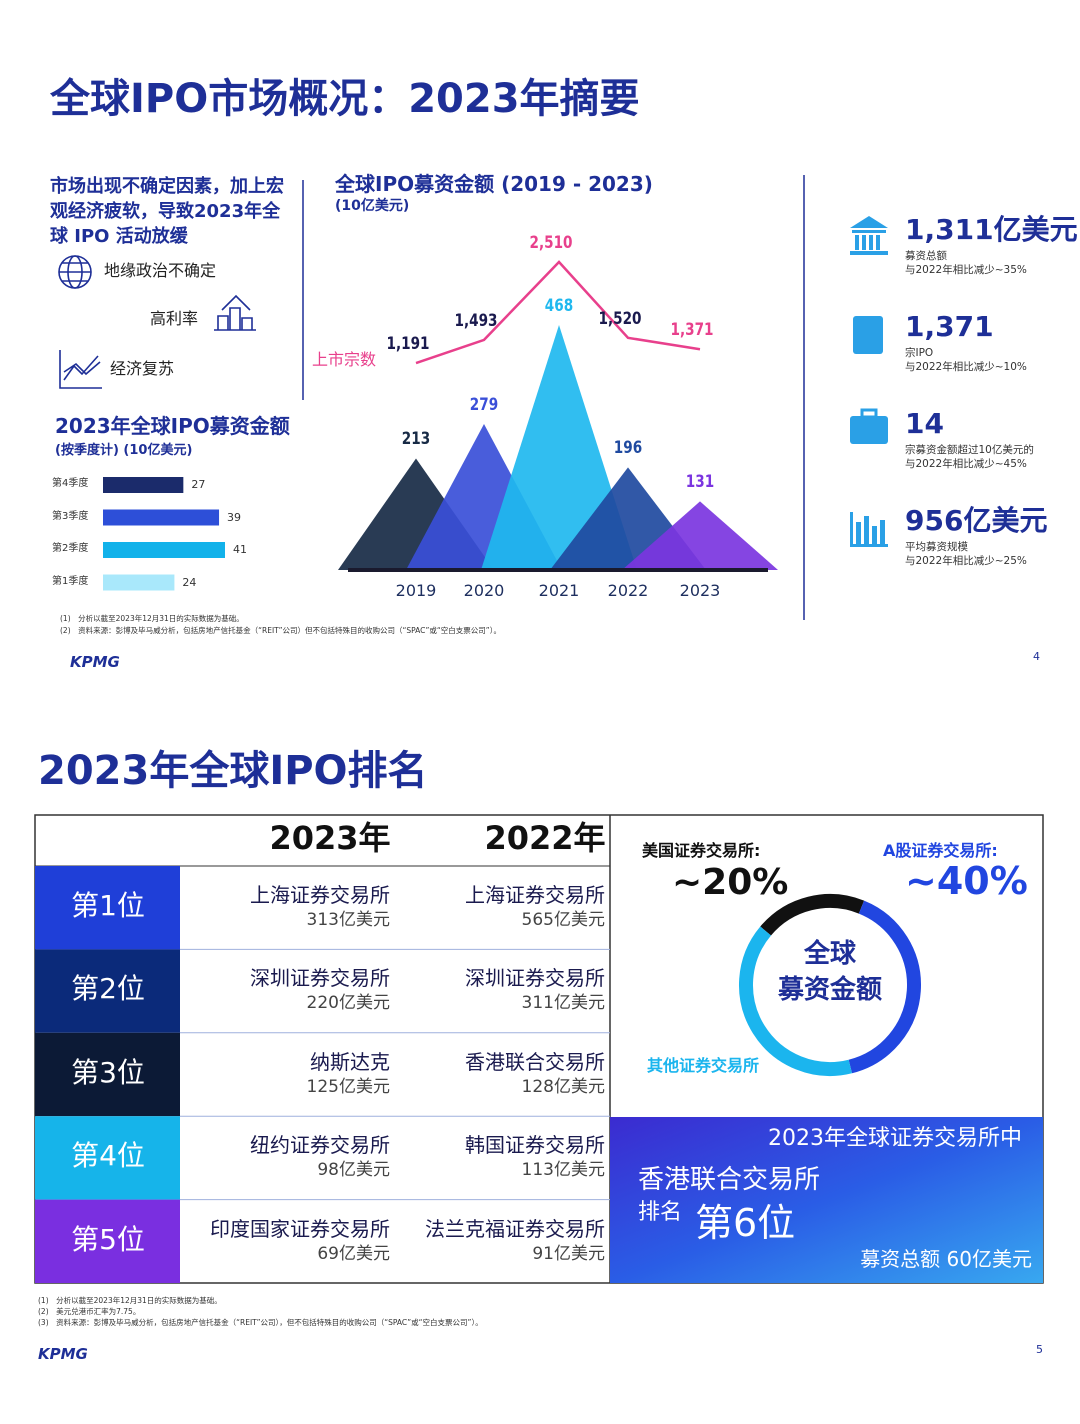 This screenshot has height=1424, width=1080. Describe the element at coordinates (535, 978) in the screenshot. I see `exchange-name: 深圳证券交易所` at that location.